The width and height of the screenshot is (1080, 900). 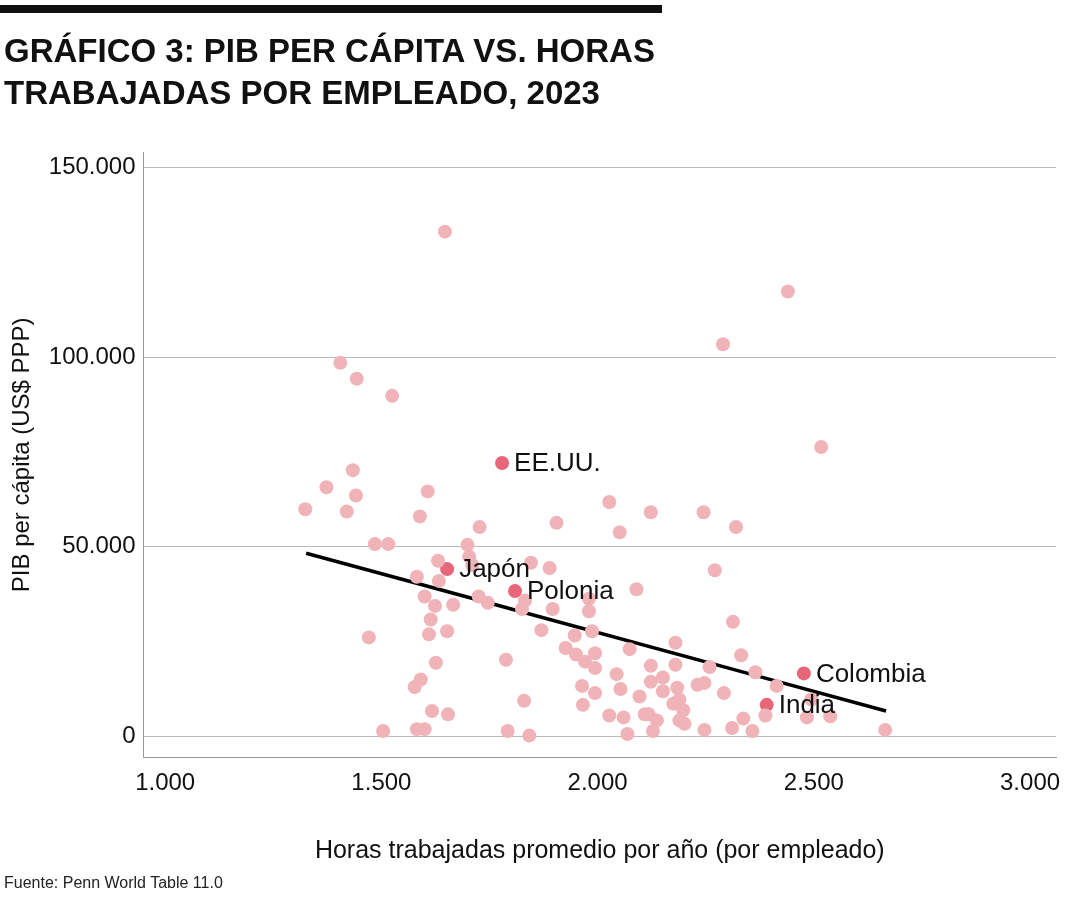 I want to click on x-tick-label: 3.000, so click(x=1030, y=782).